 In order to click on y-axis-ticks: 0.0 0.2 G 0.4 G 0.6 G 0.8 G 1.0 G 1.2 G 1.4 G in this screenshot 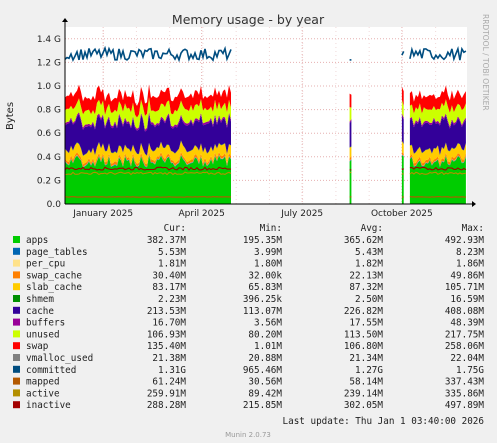, I will do `click(49, 122)`.